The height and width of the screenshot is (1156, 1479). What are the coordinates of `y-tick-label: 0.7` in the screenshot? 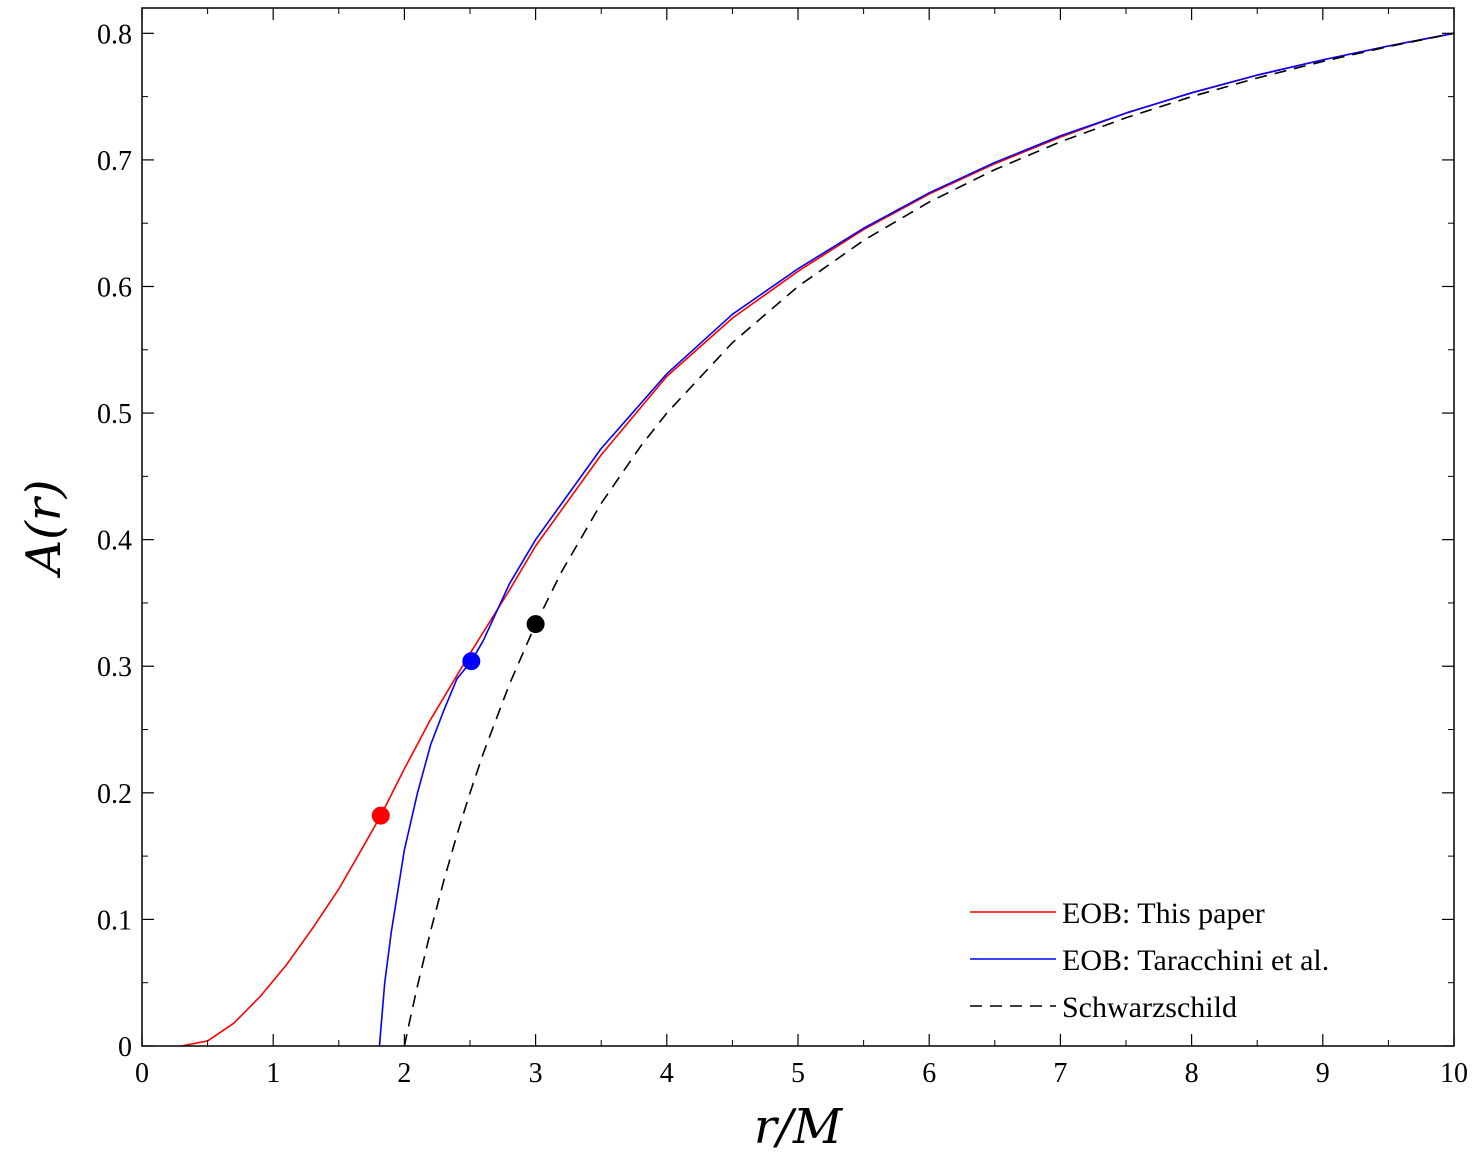 It's located at (114, 161).